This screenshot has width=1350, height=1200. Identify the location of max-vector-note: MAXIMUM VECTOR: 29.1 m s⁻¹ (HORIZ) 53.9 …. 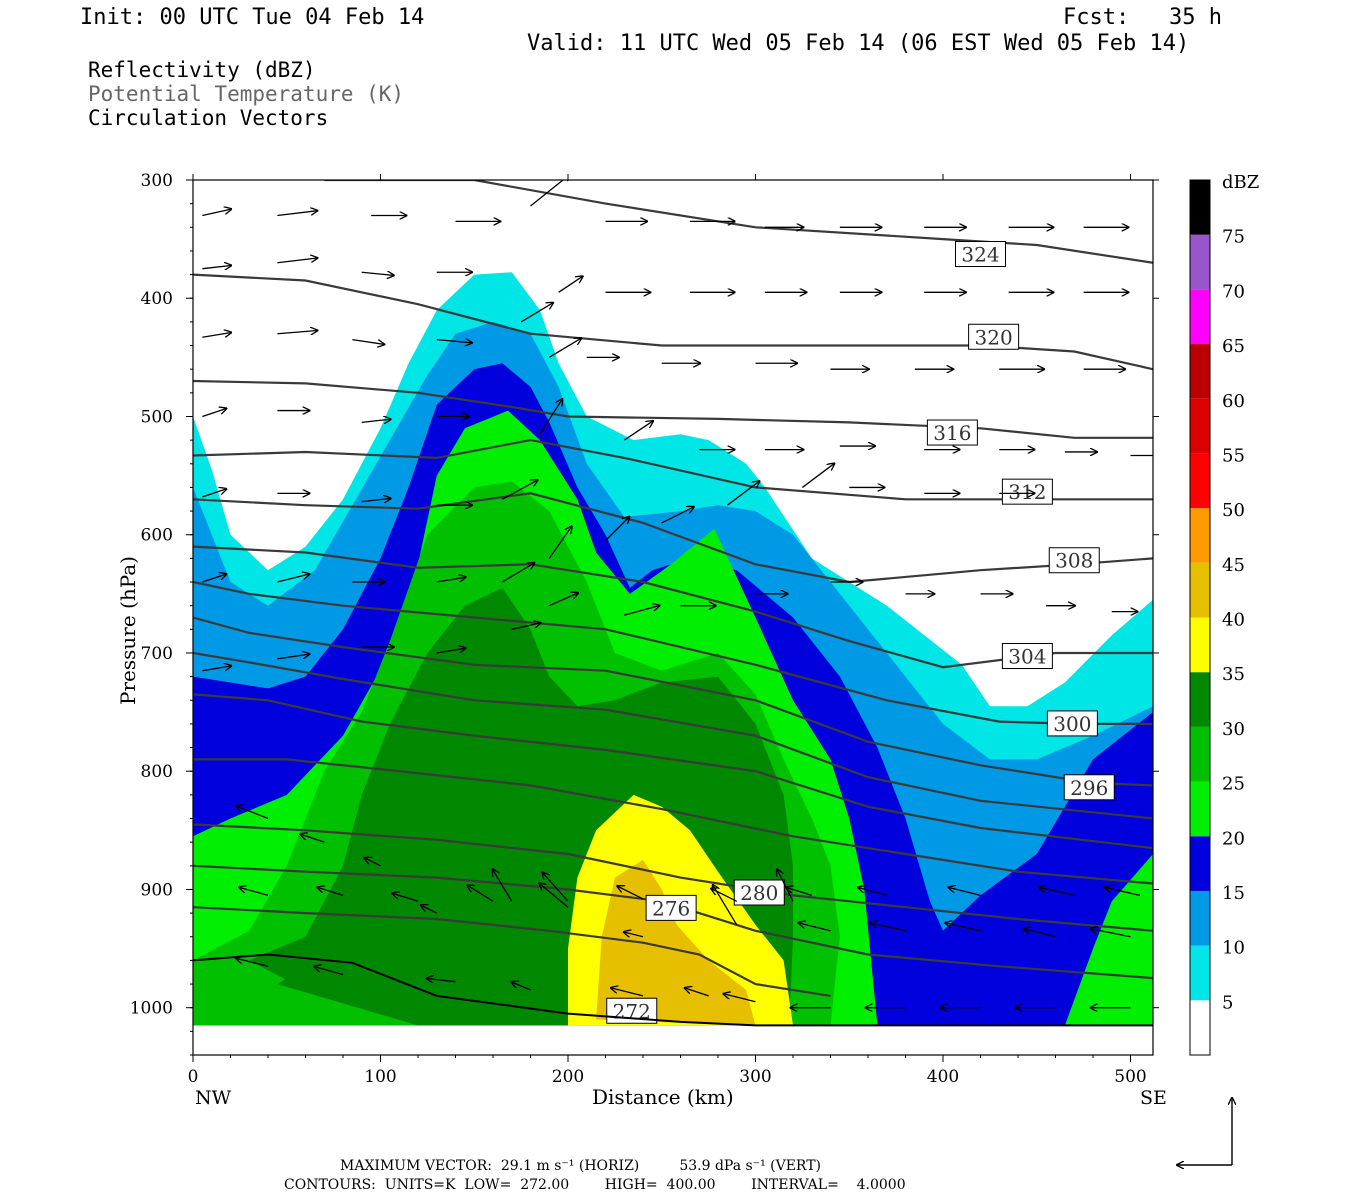
(581, 1166).